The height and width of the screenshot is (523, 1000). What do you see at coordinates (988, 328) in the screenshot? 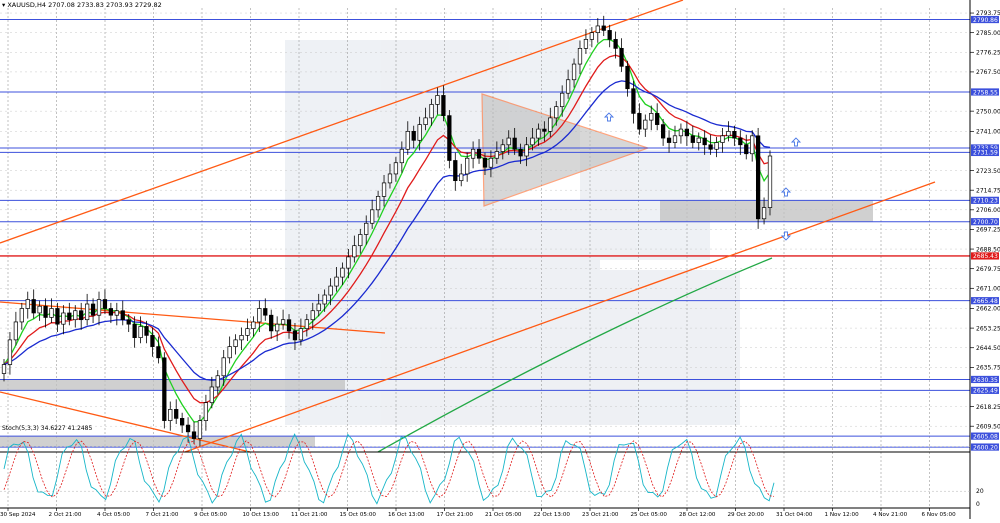
I see `price-tick-label: 2653.25` at bounding box center [988, 328].